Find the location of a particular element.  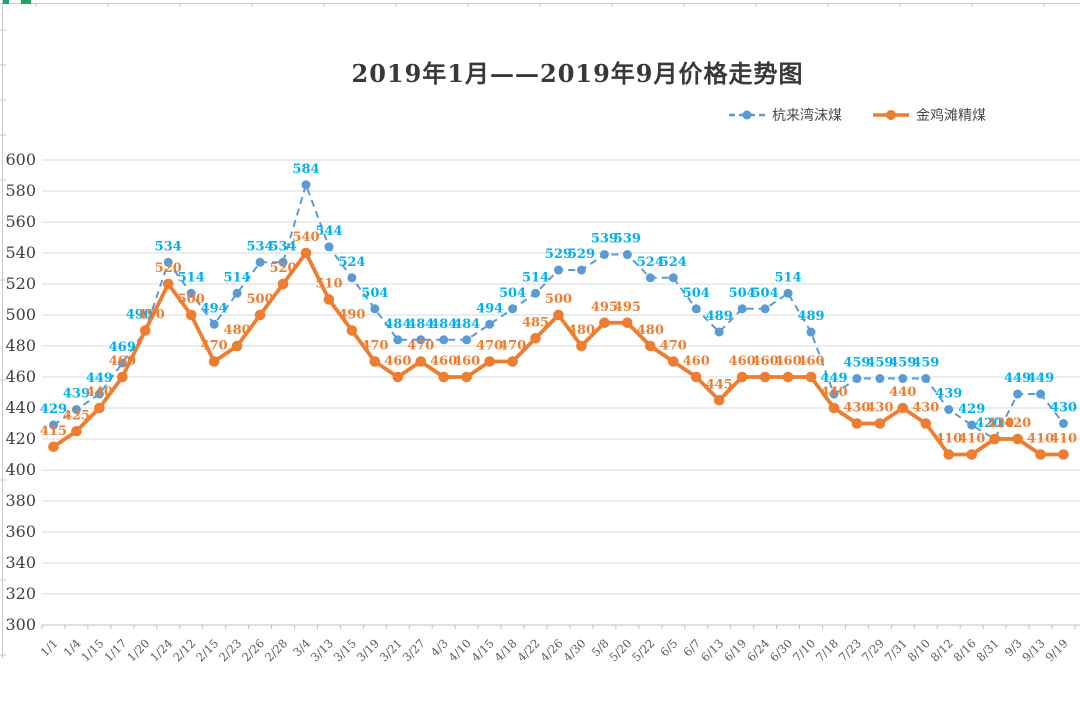

x-tick-label: 3/13 is located at coordinates (322, 650).